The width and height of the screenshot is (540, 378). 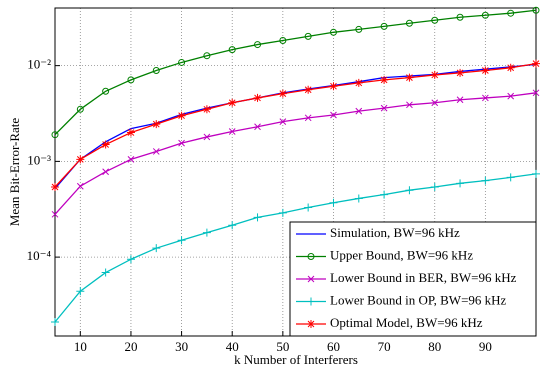 What do you see at coordinates (130, 346) in the screenshot?
I see `x-tick-label: 20` at bounding box center [130, 346].